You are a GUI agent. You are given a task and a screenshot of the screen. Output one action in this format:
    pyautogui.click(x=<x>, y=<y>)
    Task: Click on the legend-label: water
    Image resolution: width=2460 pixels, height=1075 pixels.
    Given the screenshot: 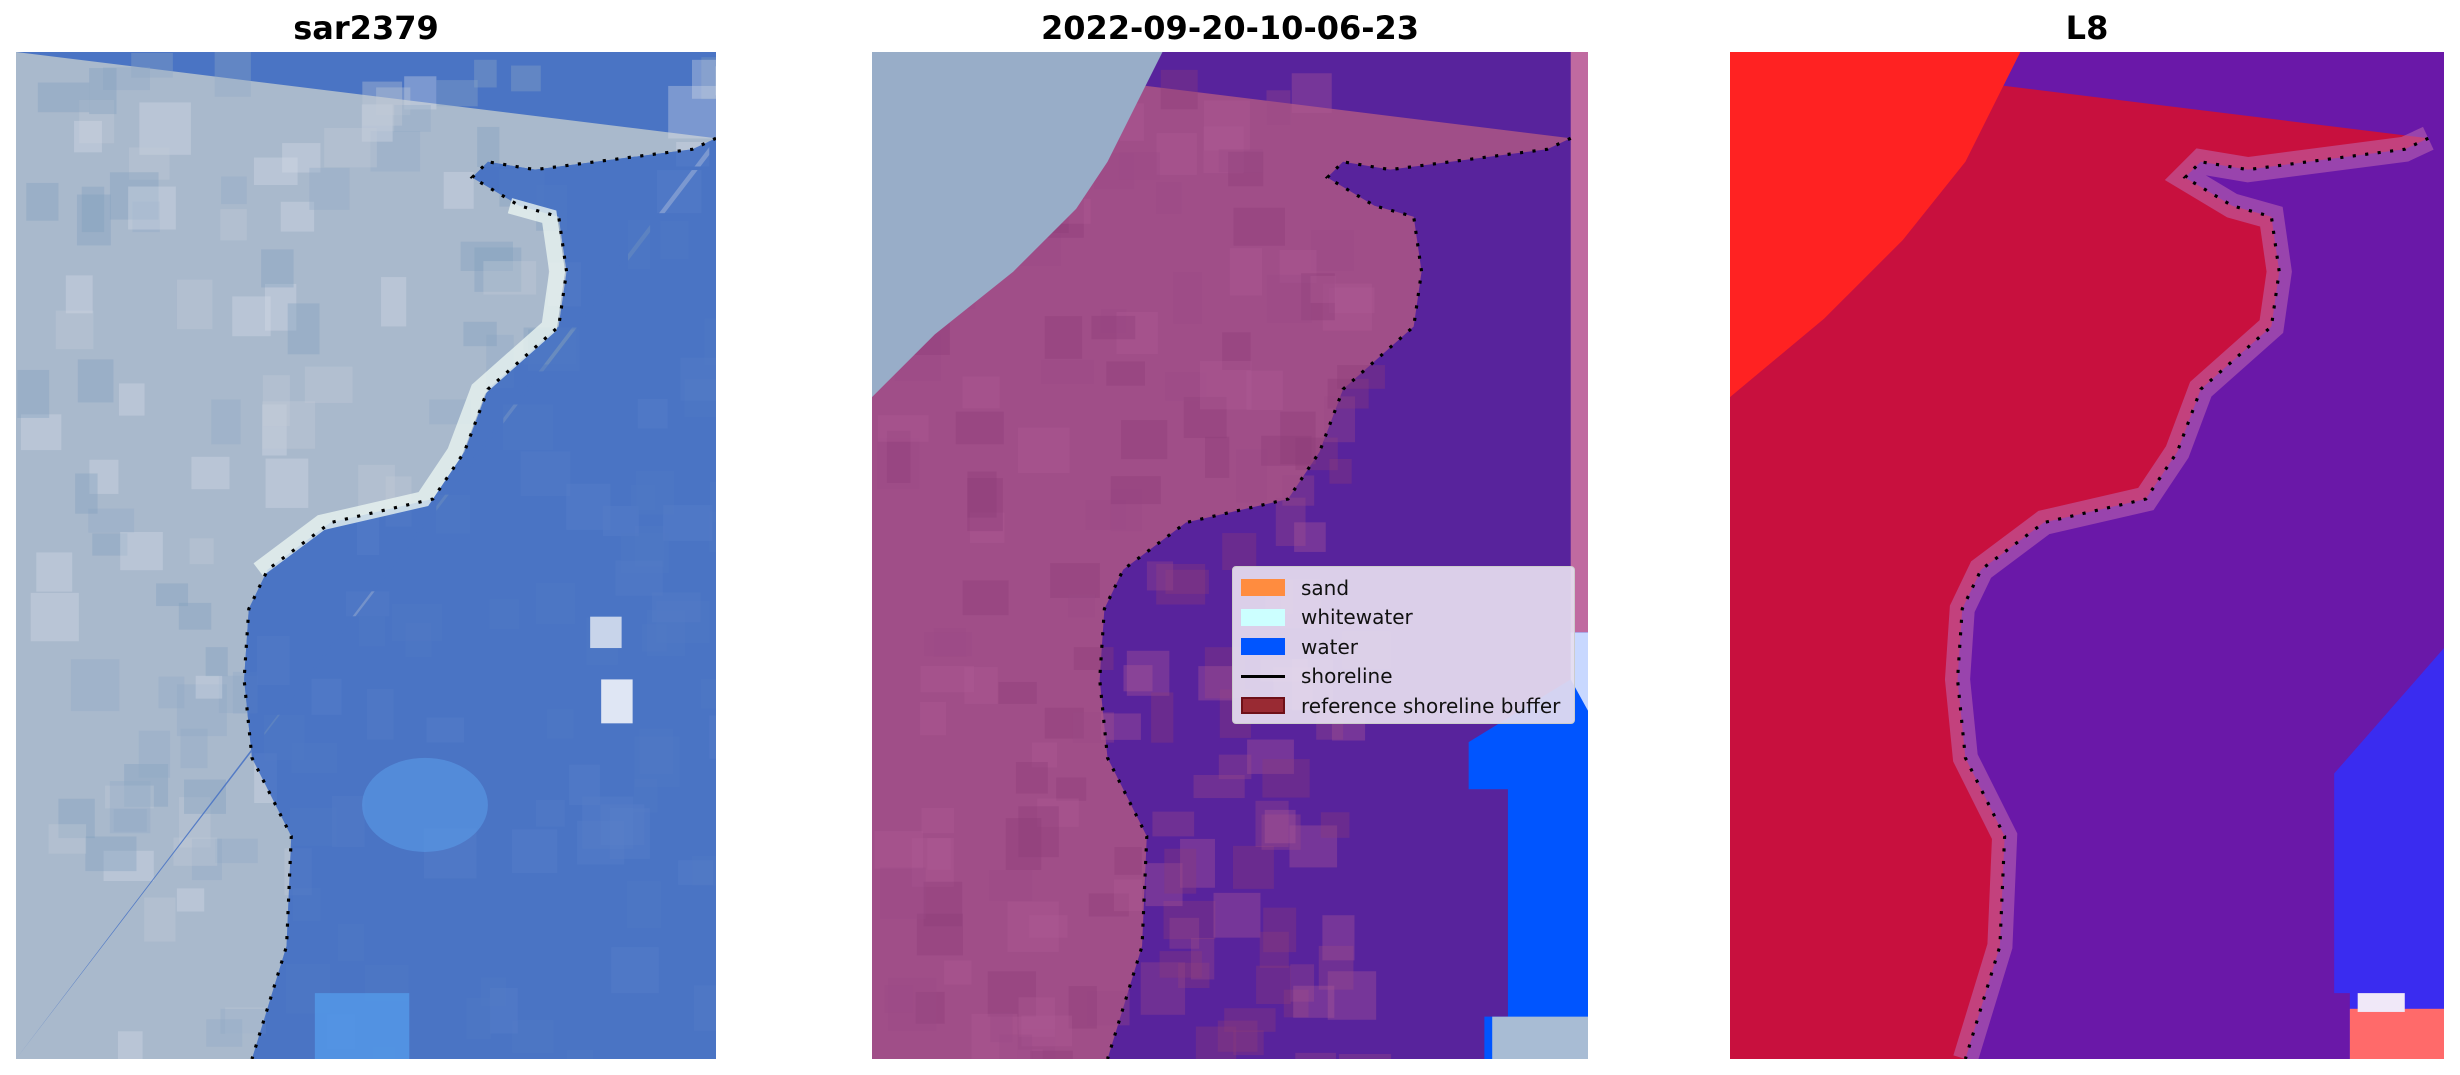 What is the action you would take?
    pyautogui.click(x=1329, y=646)
    